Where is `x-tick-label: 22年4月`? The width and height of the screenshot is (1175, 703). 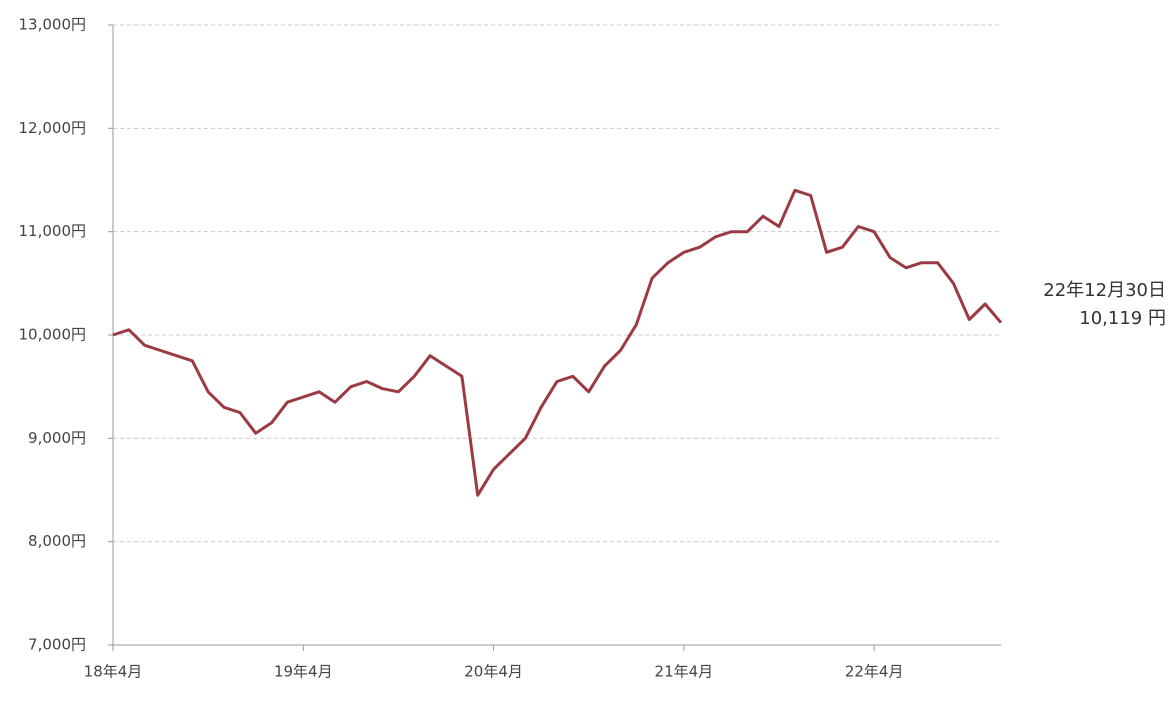
x-tick-label: 22年4月 is located at coordinates (874, 672).